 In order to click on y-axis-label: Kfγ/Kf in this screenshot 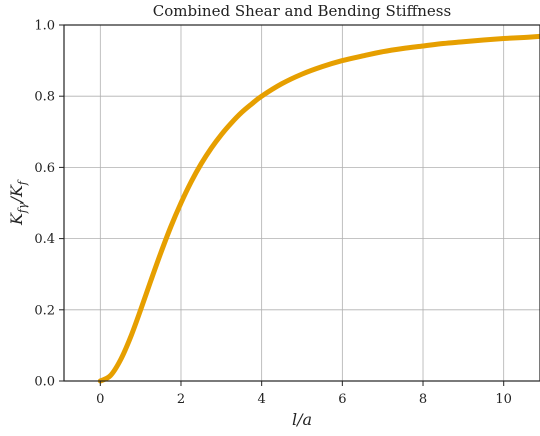, I will do `click(18, 202)`.